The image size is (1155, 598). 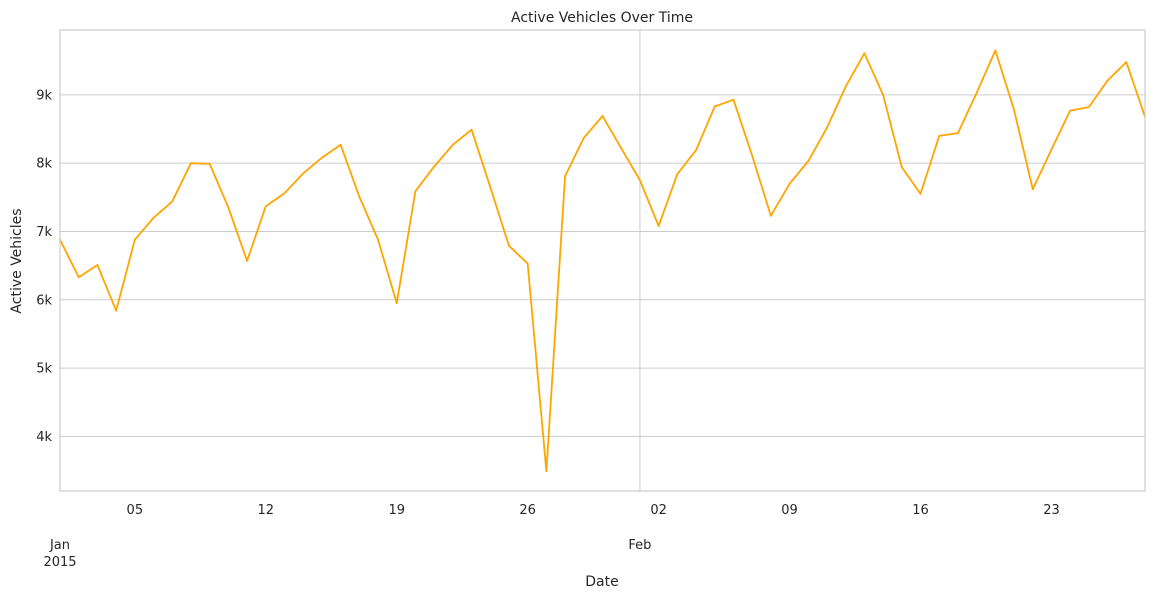 What do you see at coordinates (44, 164) in the screenshot?
I see `y-tick-label: 8k` at bounding box center [44, 164].